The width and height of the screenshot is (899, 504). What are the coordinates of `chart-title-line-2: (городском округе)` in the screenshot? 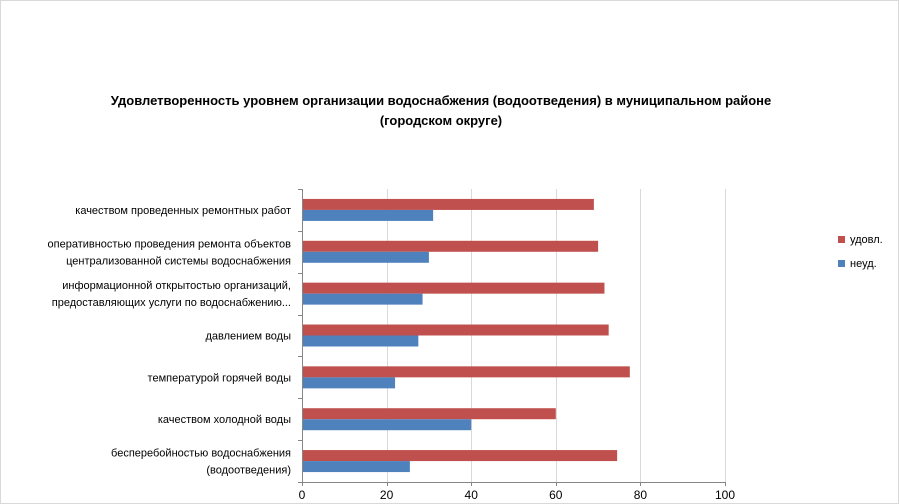 It's located at (441, 120).